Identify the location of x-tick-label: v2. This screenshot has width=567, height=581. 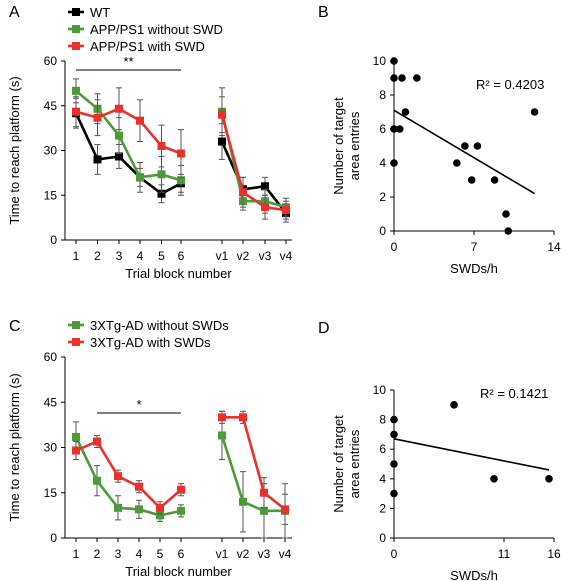
(243, 554).